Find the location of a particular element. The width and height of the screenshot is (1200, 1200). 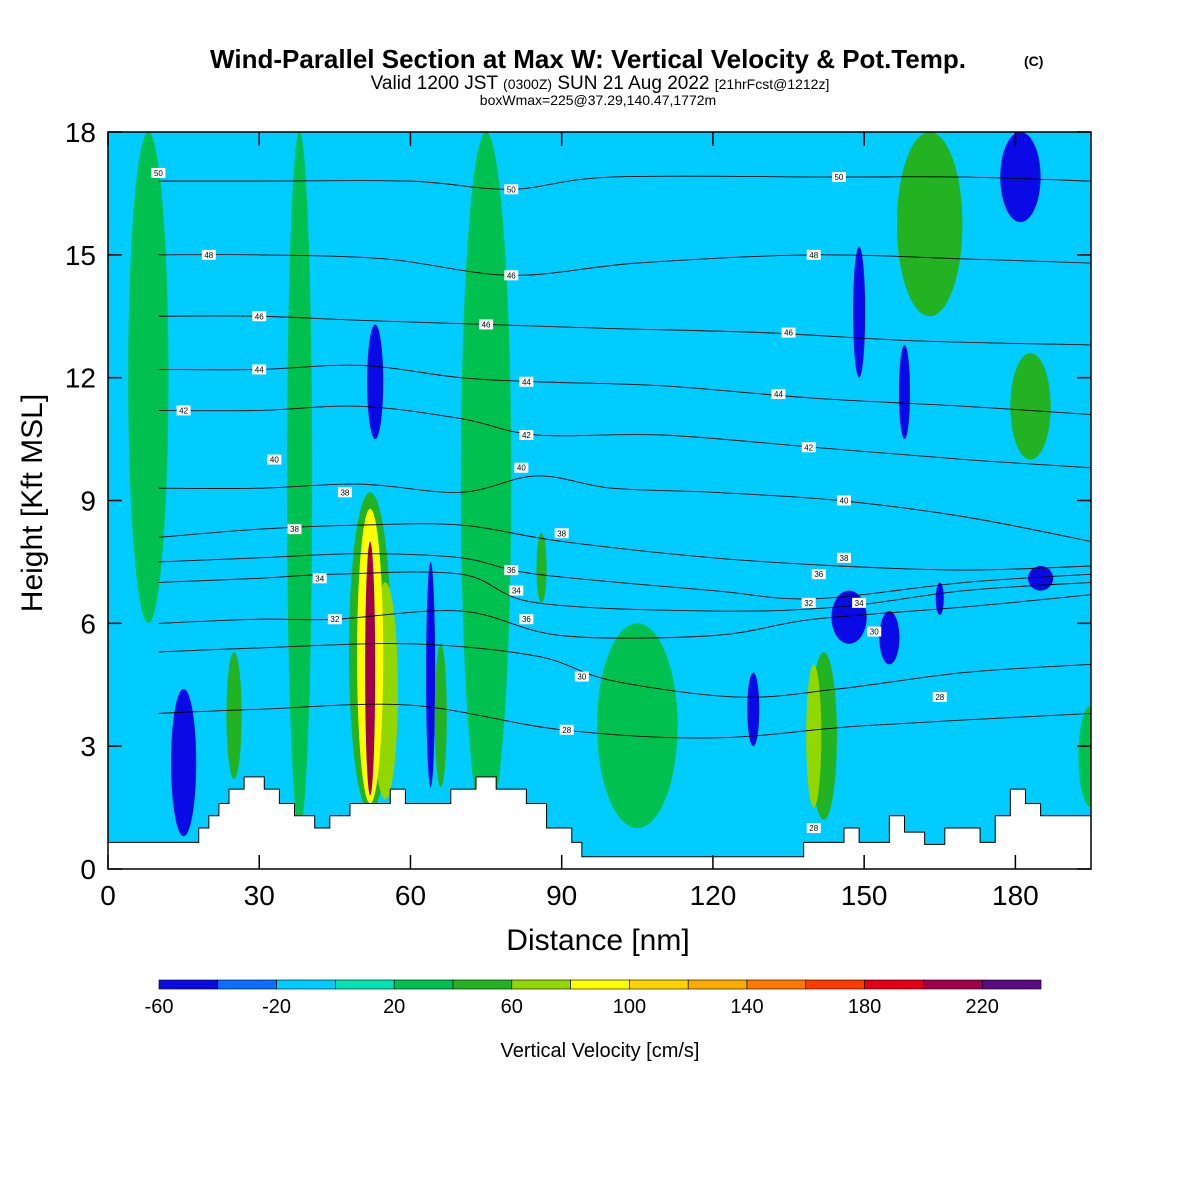

colorbar-tick-label: -20 is located at coordinates (276, 1007).